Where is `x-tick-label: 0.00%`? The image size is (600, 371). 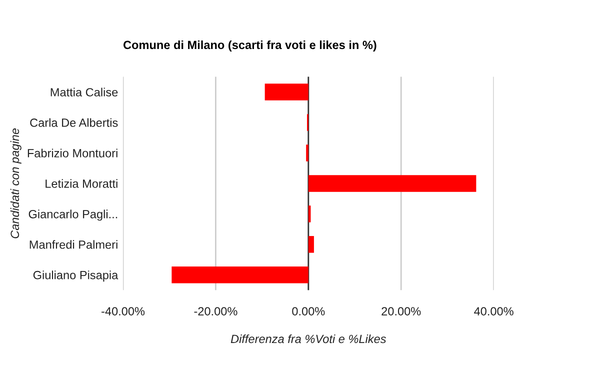
x-tick-label: 0.00% is located at coordinates (308, 311).